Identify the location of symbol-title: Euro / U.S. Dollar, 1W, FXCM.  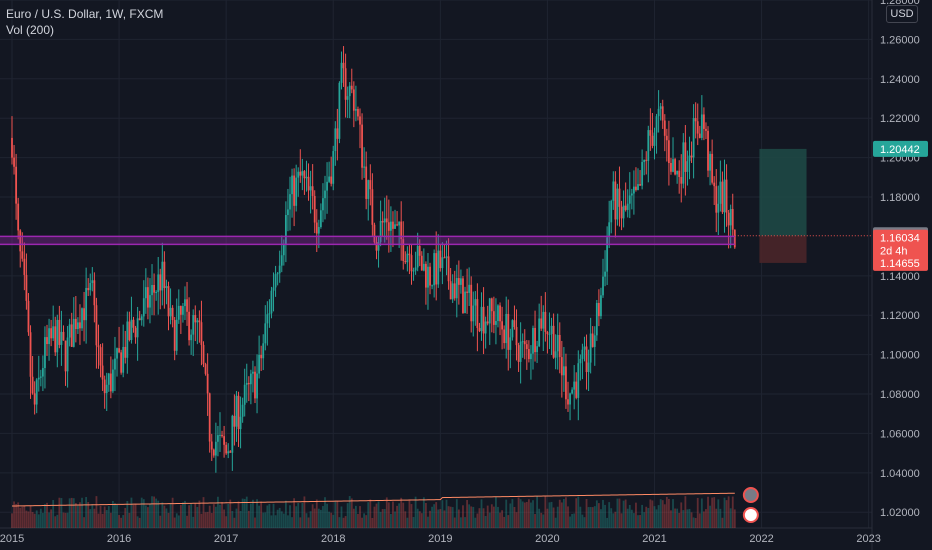
(85, 14).